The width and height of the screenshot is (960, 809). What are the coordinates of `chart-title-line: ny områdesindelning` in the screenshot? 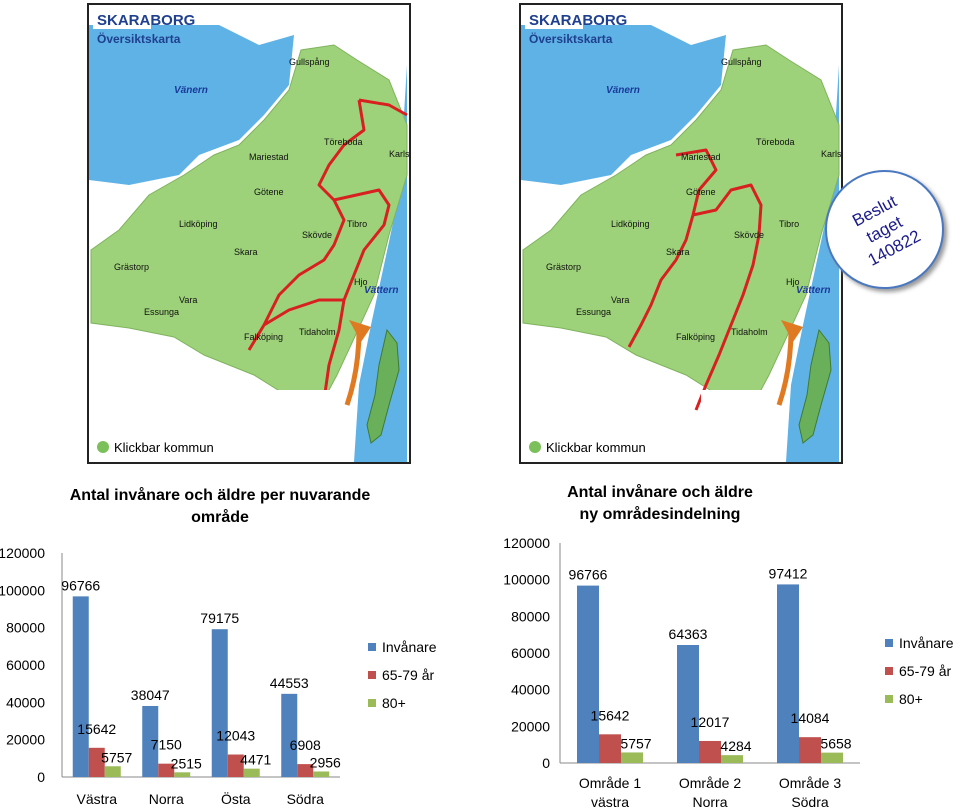 It's located at (660, 514).